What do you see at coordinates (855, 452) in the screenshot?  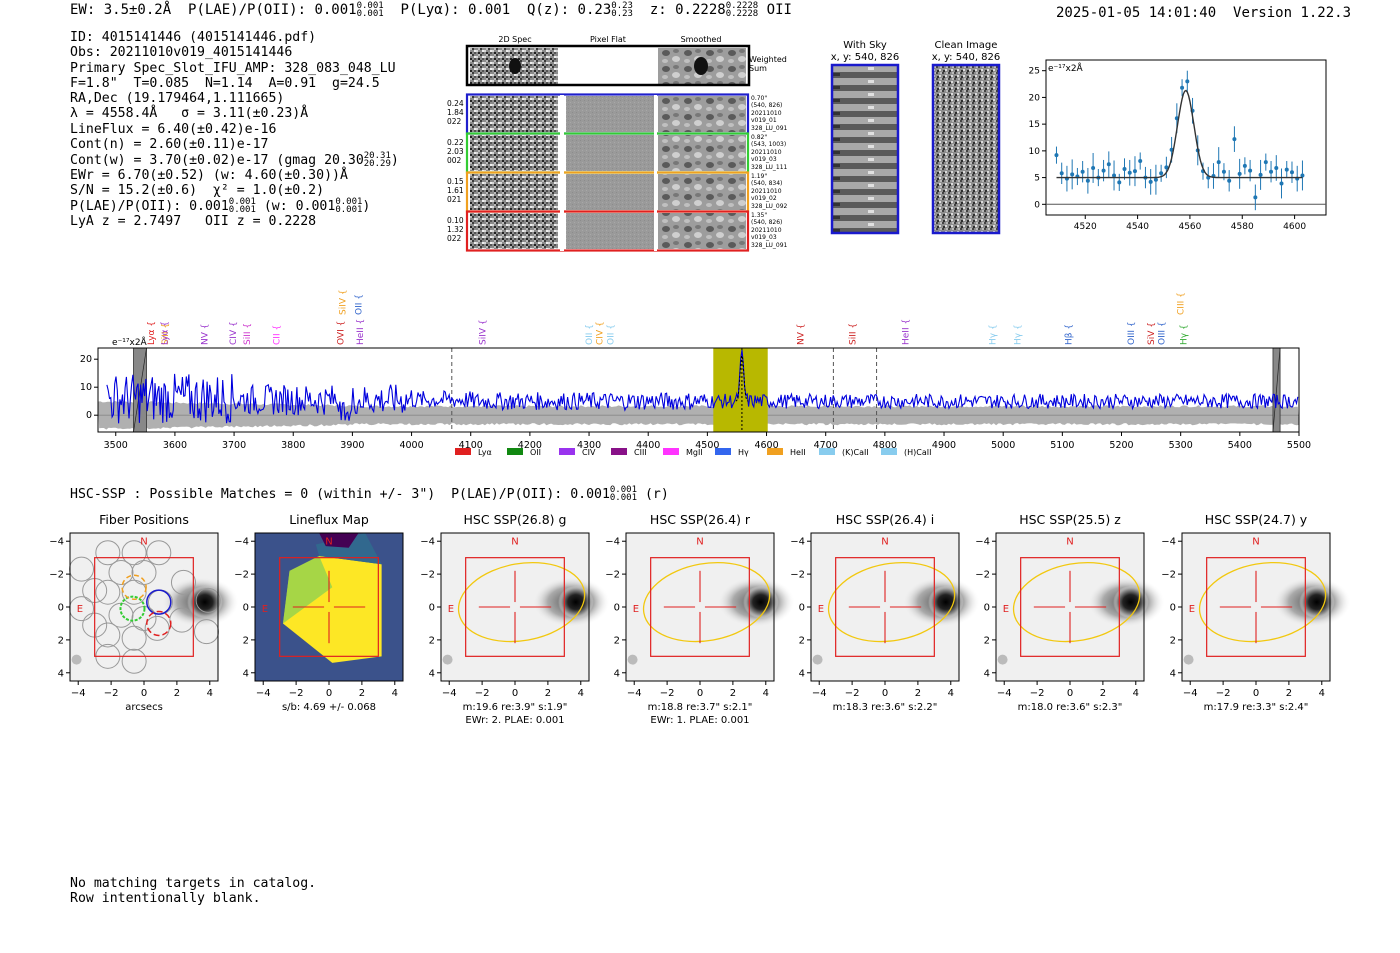 I see `legend-label: (K)CaII` at bounding box center [855, 452].